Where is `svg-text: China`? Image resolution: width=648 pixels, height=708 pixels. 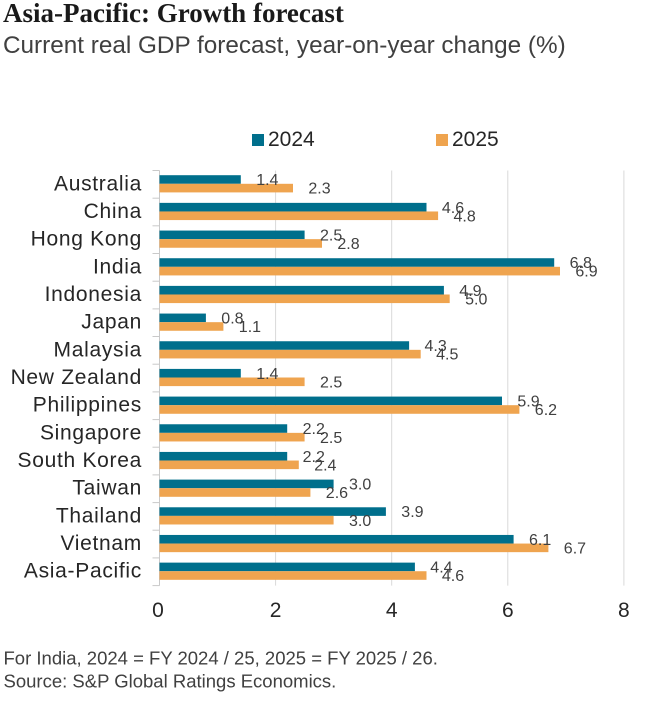 svg-text: China is located at coordinates (113, 211).